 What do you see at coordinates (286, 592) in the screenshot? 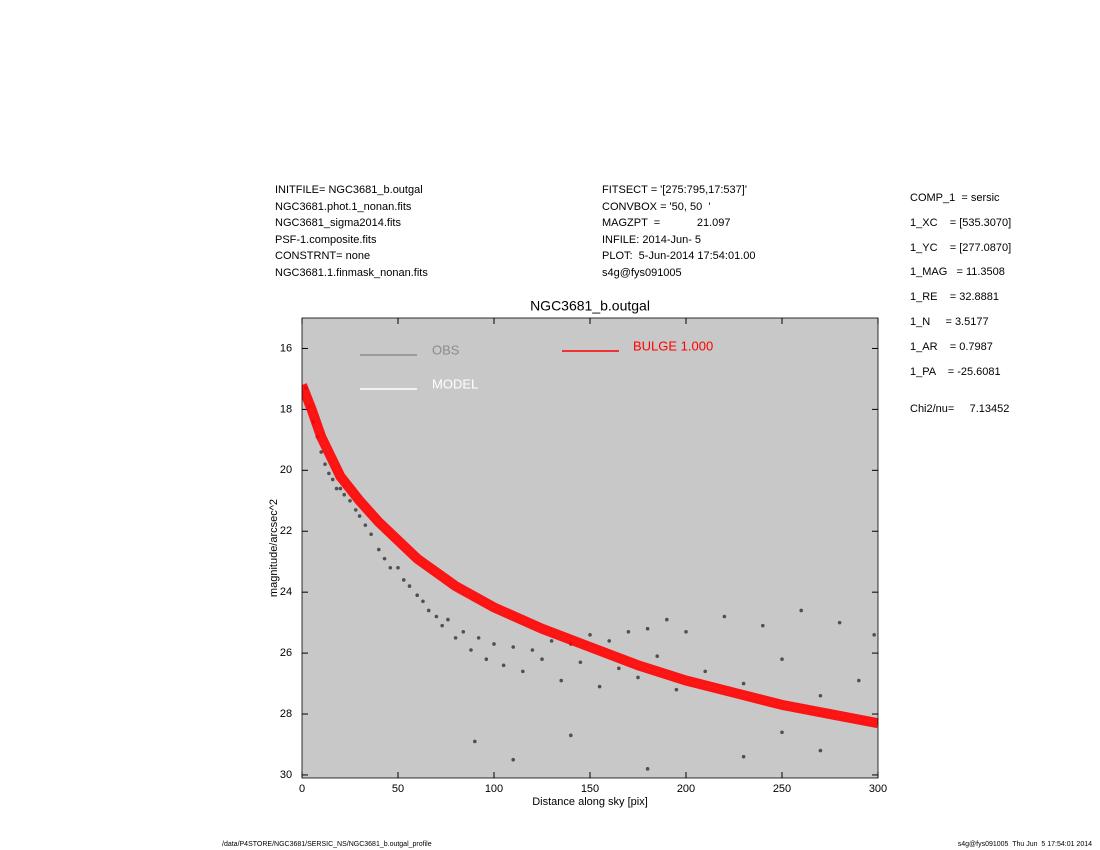
I see `y-tick-label: 24` at bounding box center [286, 592].